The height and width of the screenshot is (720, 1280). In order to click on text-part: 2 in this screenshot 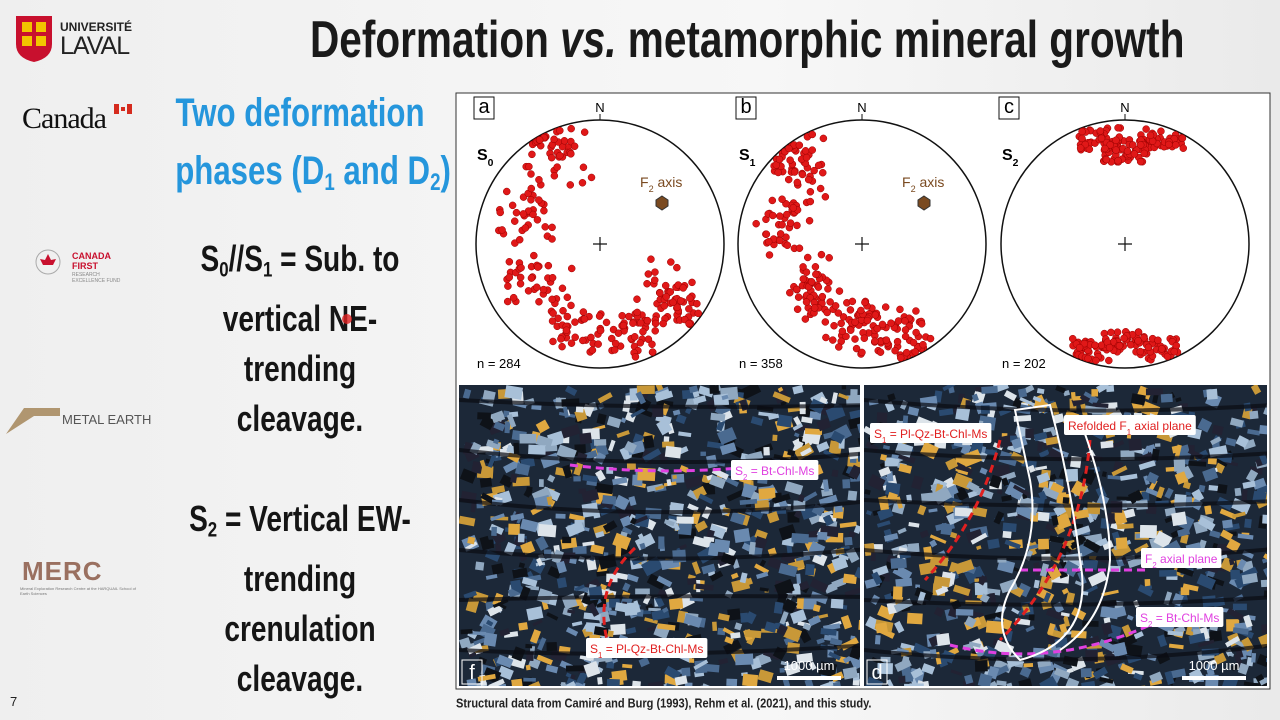, I will do `click(745, 477)`.